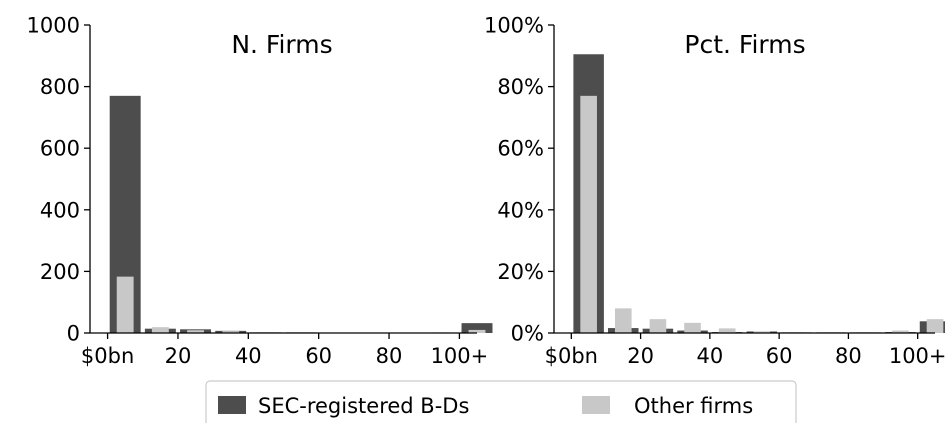  Describe the element at coordinates (363, 406) in the screenshot. I see `legend-label: SEC-registered B-Ds` at that location.